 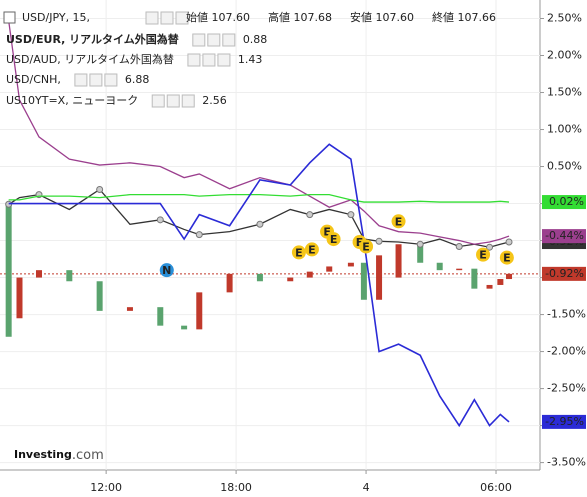 What do you see at coordinates (90, 59) in the screenshot?
I see `legend-name: USD/AUD, リアルタイム外国為替` at bounding box center [90, 59].